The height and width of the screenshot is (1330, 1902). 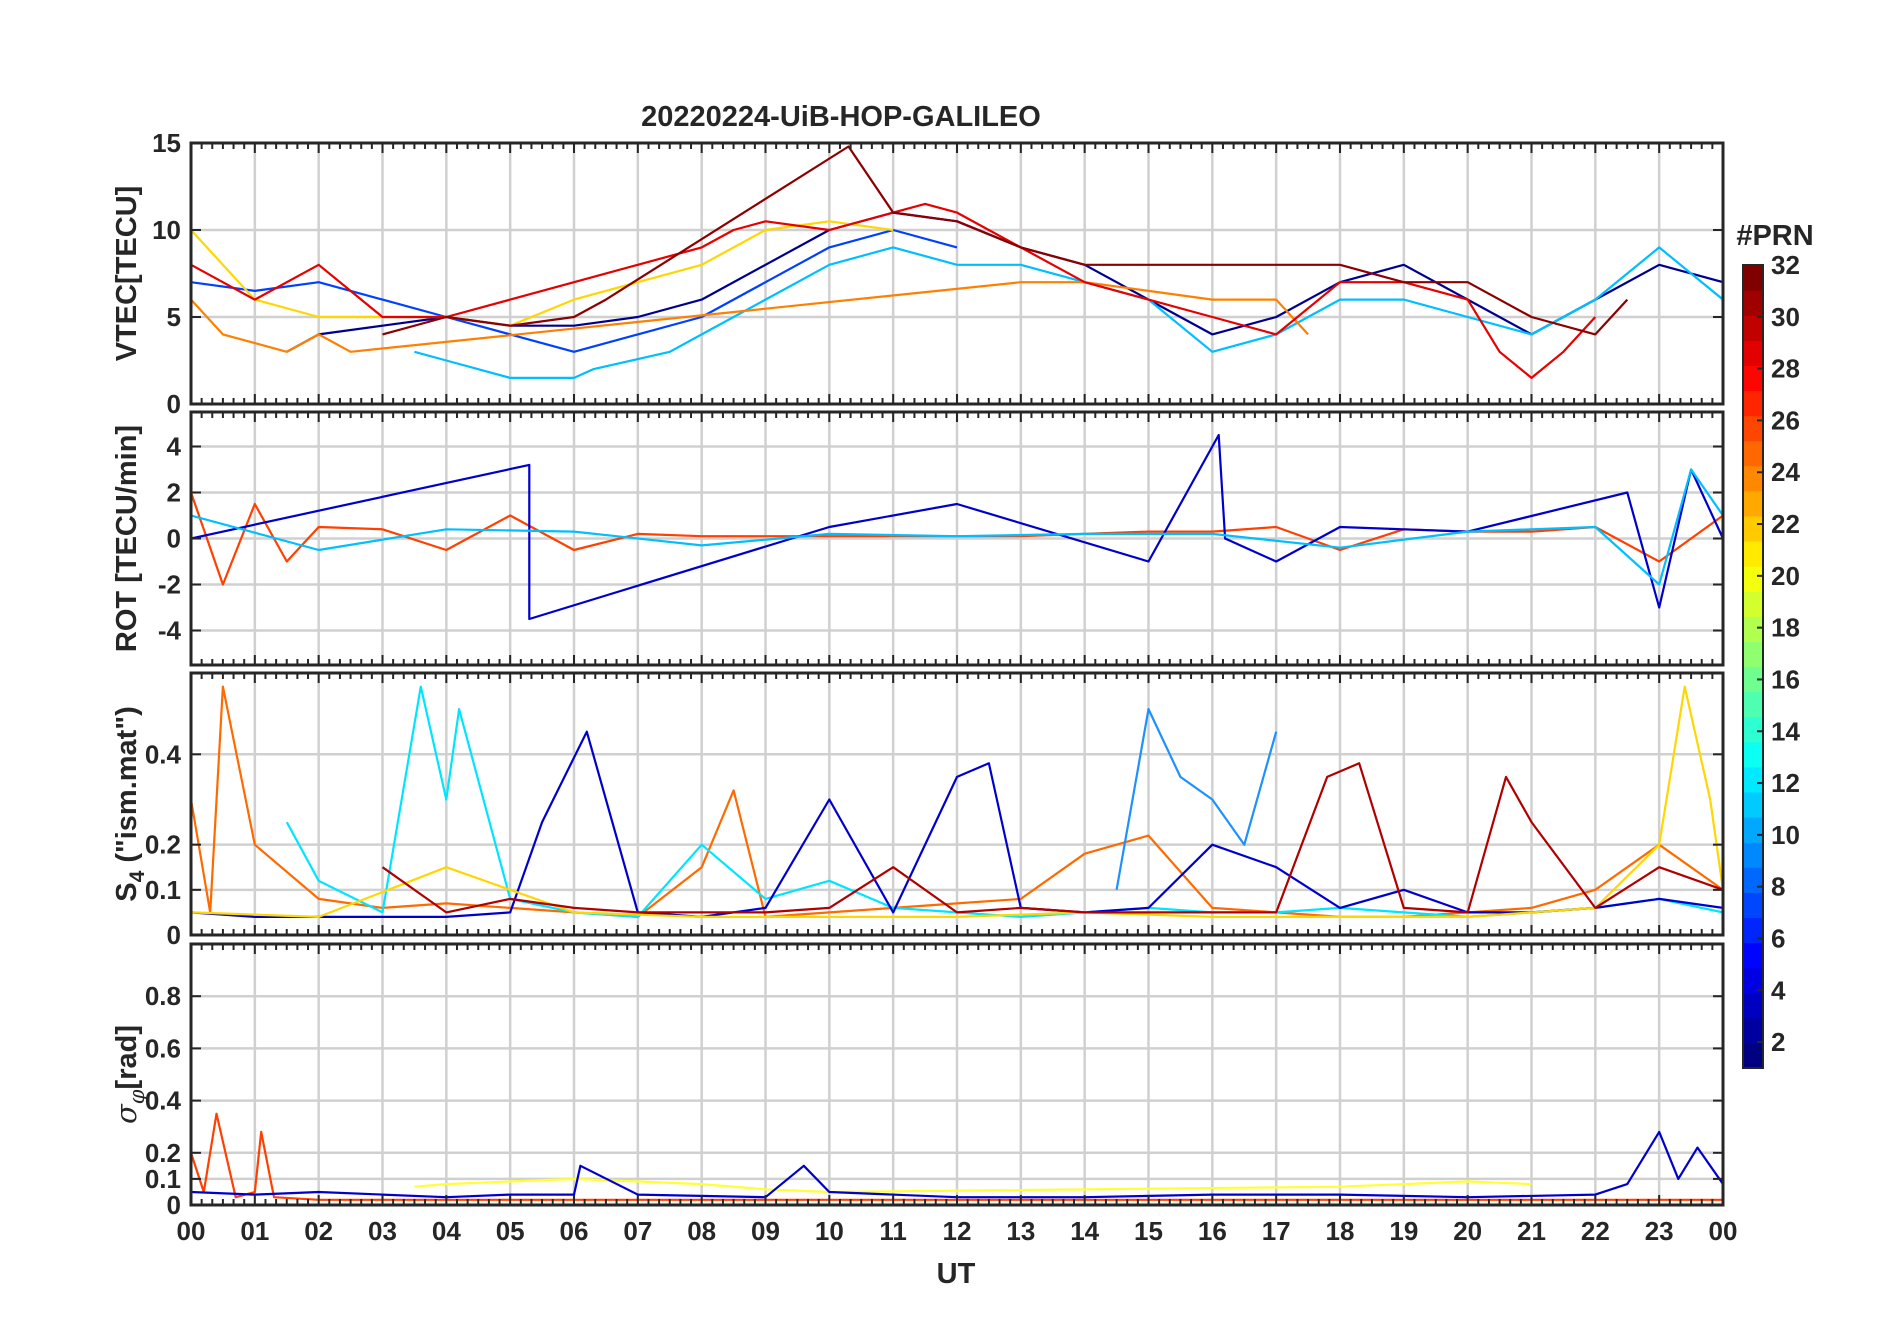 I want to click on y-axis-label: ROT [TECU/min], so click(x=127, y=538).